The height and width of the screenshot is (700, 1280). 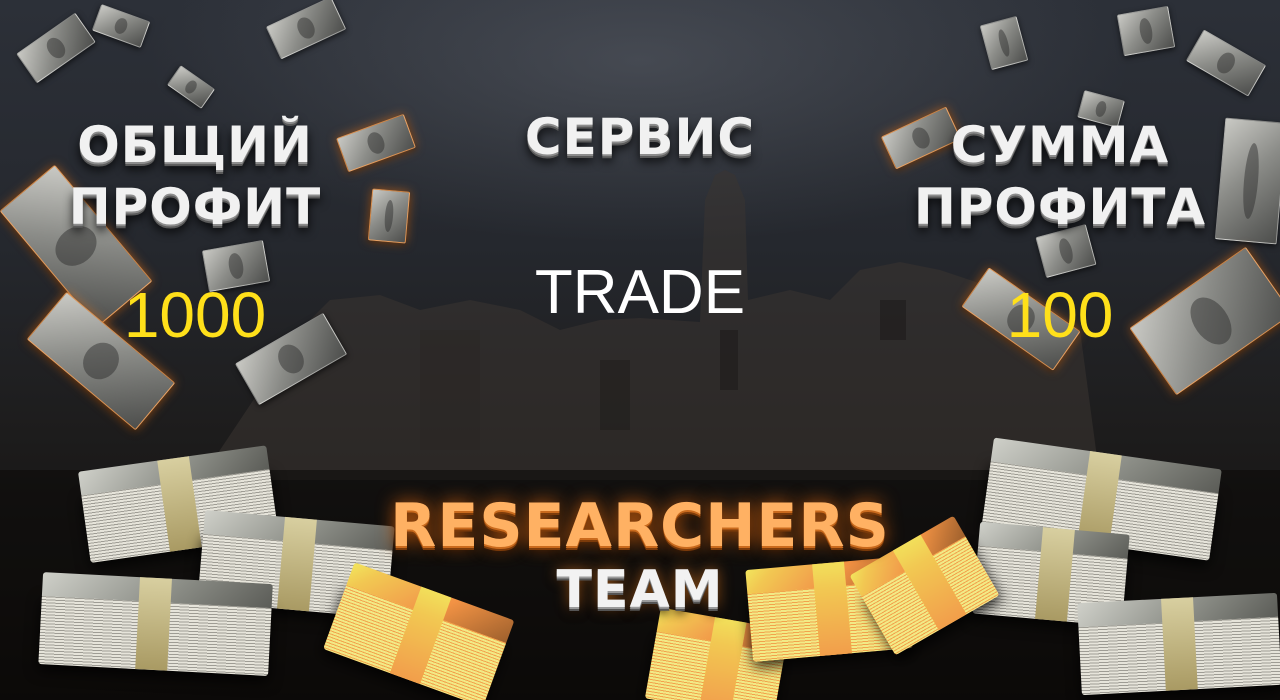 I want to click on logo-line1: RESEARCHERS, so click(x=640, y=526).